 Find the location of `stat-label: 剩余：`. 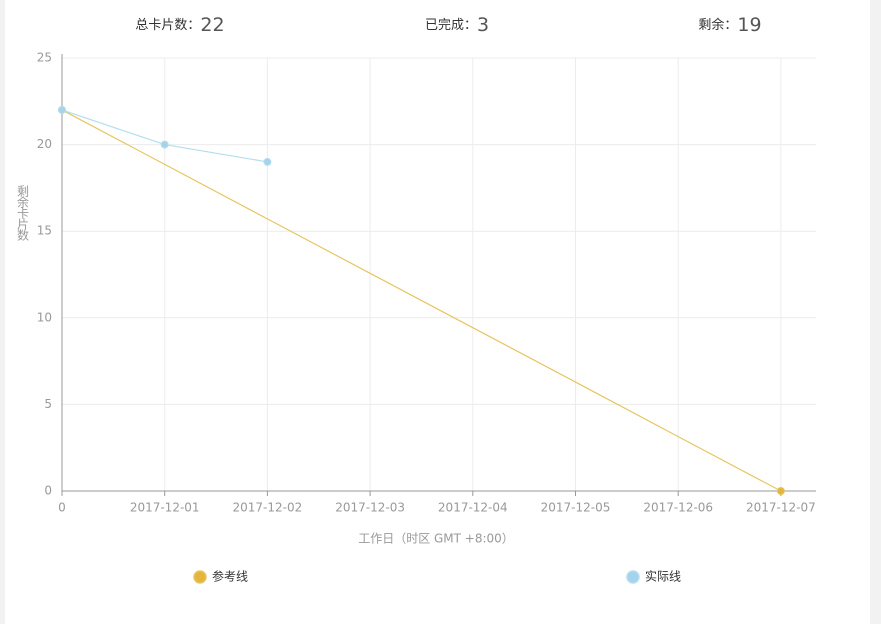

stat-label: 剩余： is located at coordinates (717, 25).